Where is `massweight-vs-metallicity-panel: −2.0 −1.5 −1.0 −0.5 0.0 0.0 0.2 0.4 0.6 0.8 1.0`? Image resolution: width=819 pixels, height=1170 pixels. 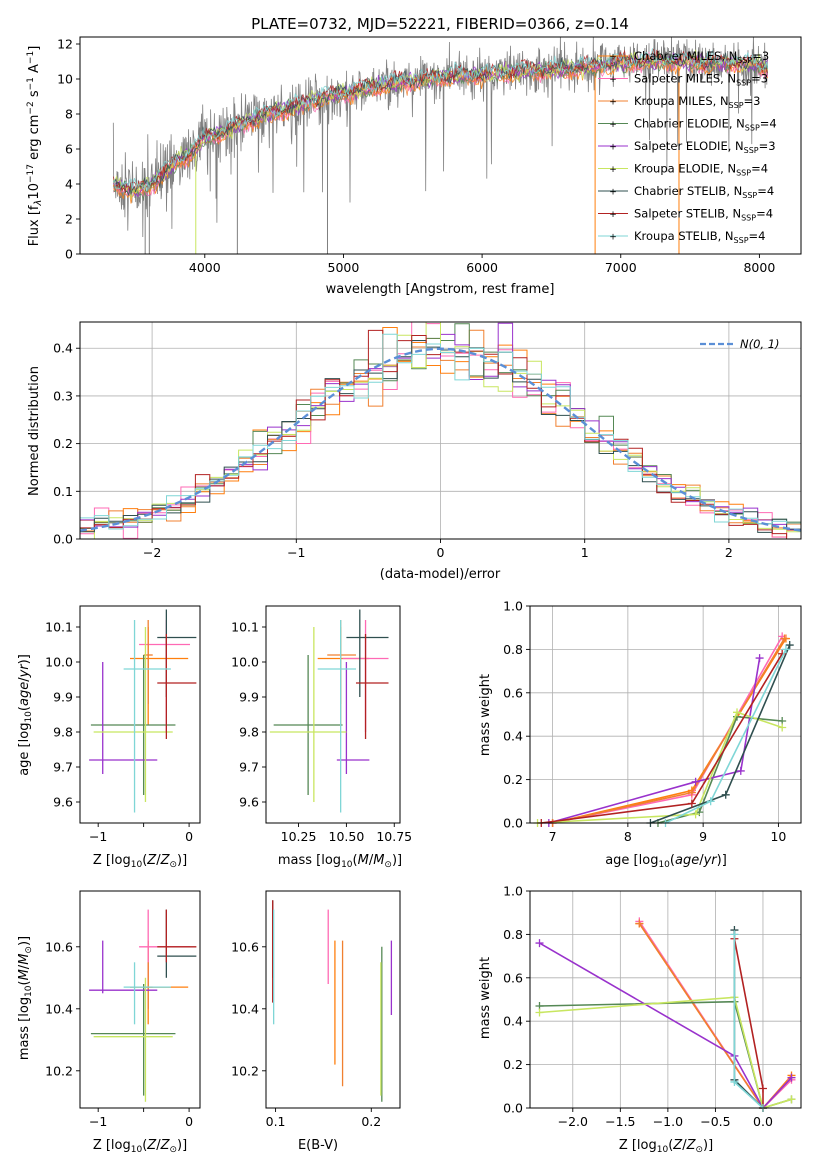
massweight-vs-metallicity-panel: −2.0 −1.5 −1.0 −0.5 0.0 0.0 0.2 0.4 0.6 0.8 1.0 is located at coordinates (652, 1006).